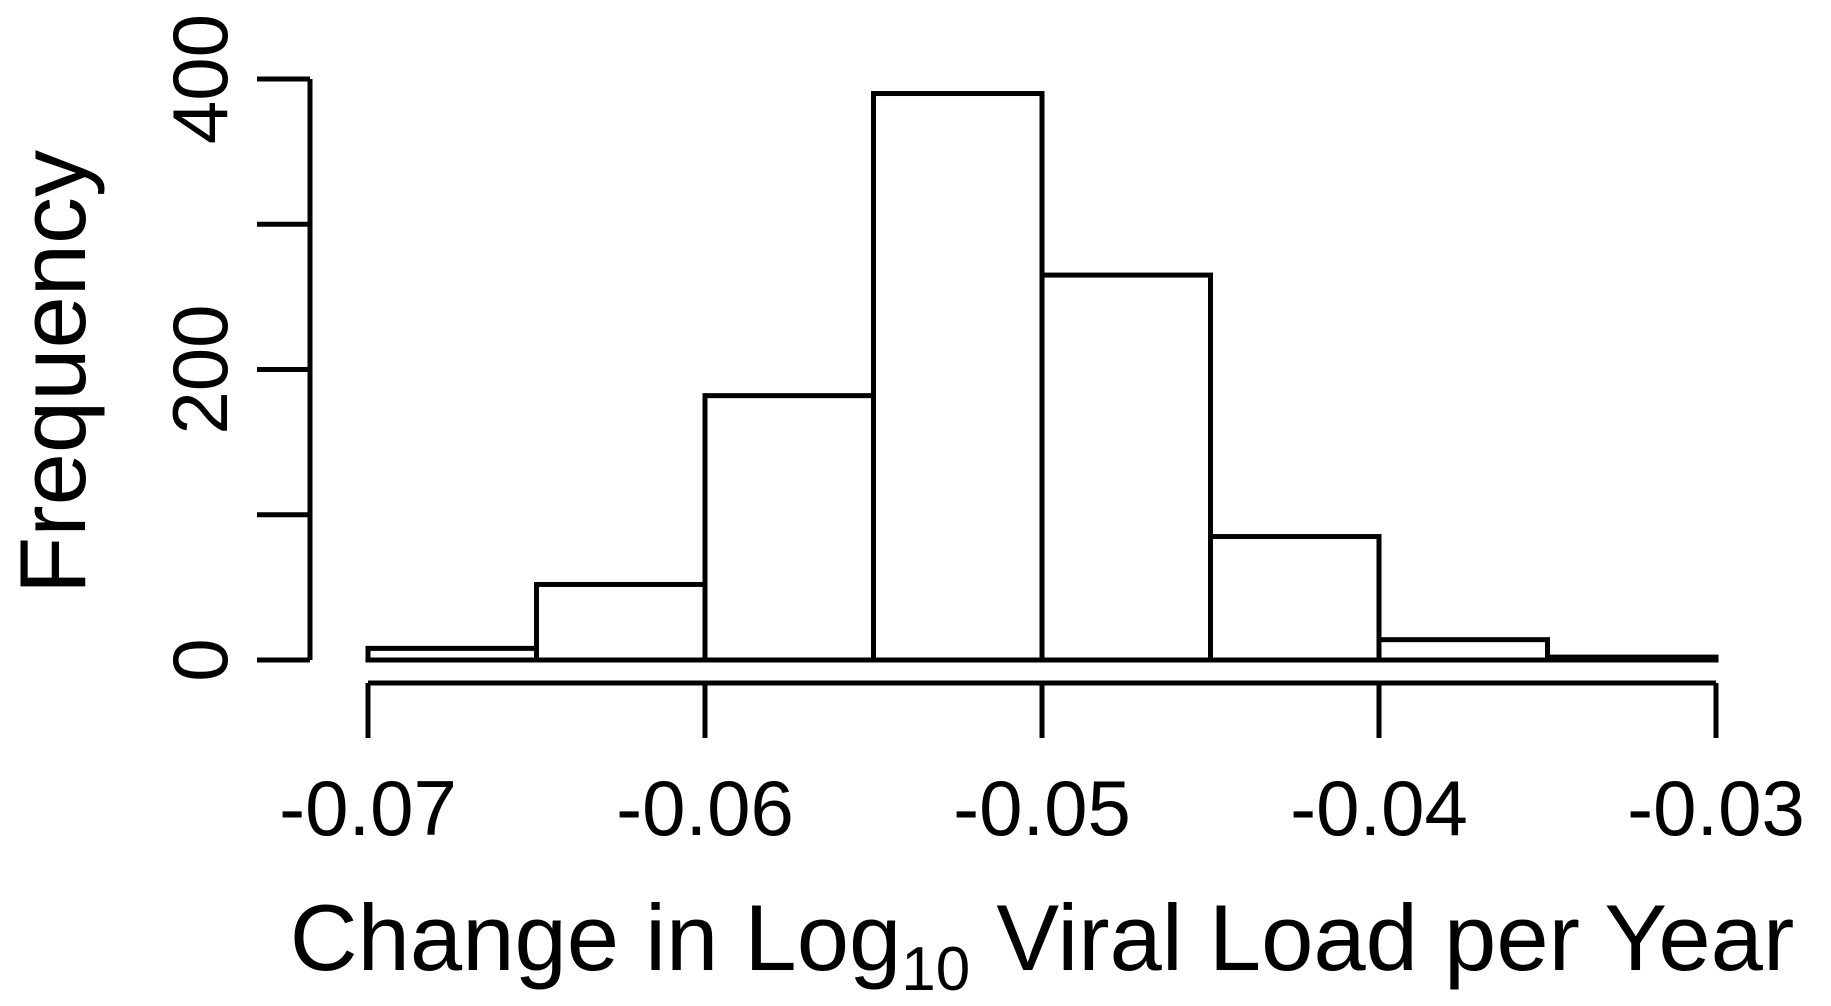 The height and width of the screenshot is (1006, 1831). I want to click on y-tick-label: 200, so click(200, 369).